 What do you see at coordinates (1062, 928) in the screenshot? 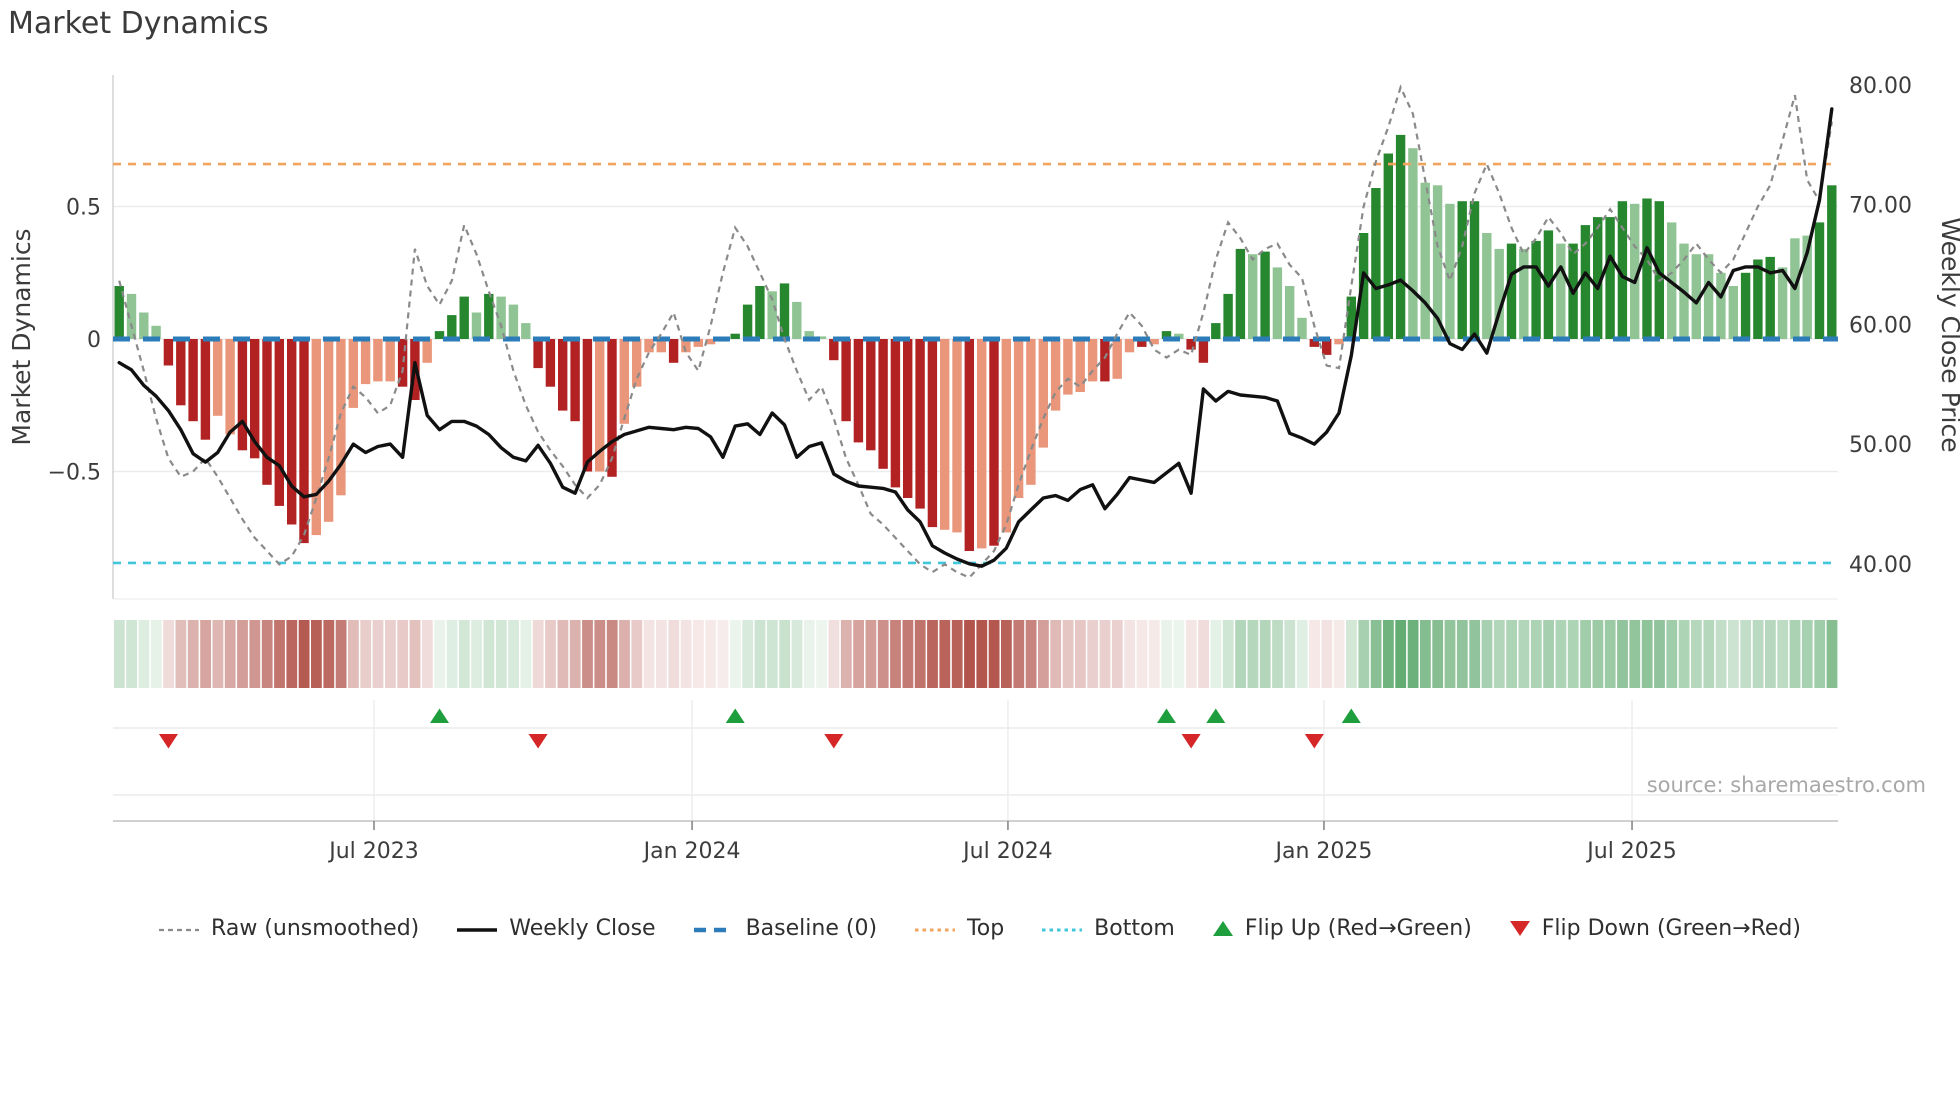
I see `dot-cyan-swatch-icon` at bounding box center [1062, 928].